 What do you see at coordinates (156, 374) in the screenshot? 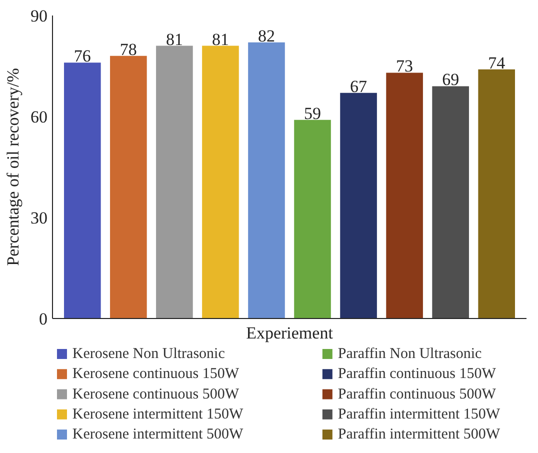
I see `legend-label: Kerosene continuous 150W` at bounding box center [156, 374].